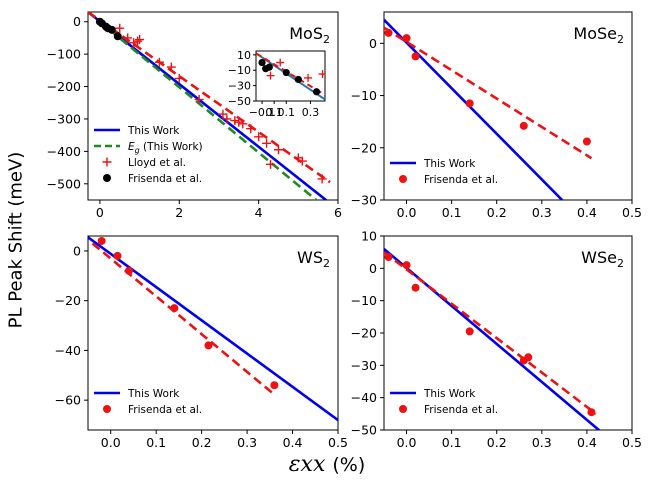 This screenshot has width=654, height=492. Describe the element at coordinates (364, 333) in the screenshot. I see `wse2-ytick-label: −20` at that location.